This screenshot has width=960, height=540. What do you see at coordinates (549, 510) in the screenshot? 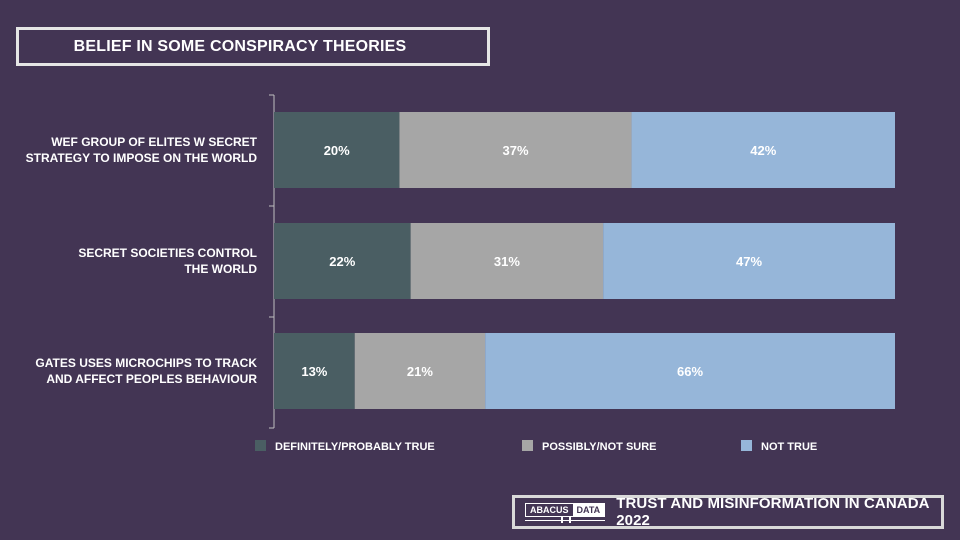
I see `logo-left-word: ABACUS` at bounding box center [549, 510].